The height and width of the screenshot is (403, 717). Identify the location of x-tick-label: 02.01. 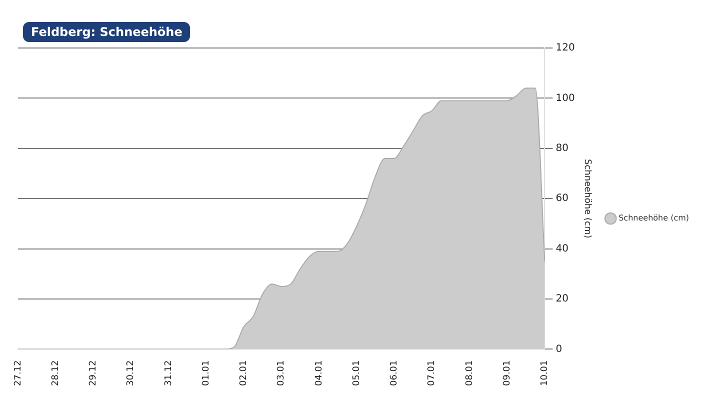
(244, 373).